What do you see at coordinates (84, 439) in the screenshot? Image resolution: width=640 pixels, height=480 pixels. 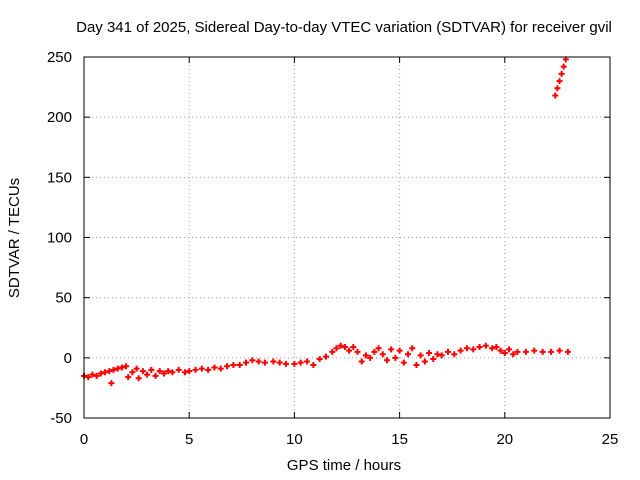 I see `x-tick-label: 0` at bounding box center [84, 439].